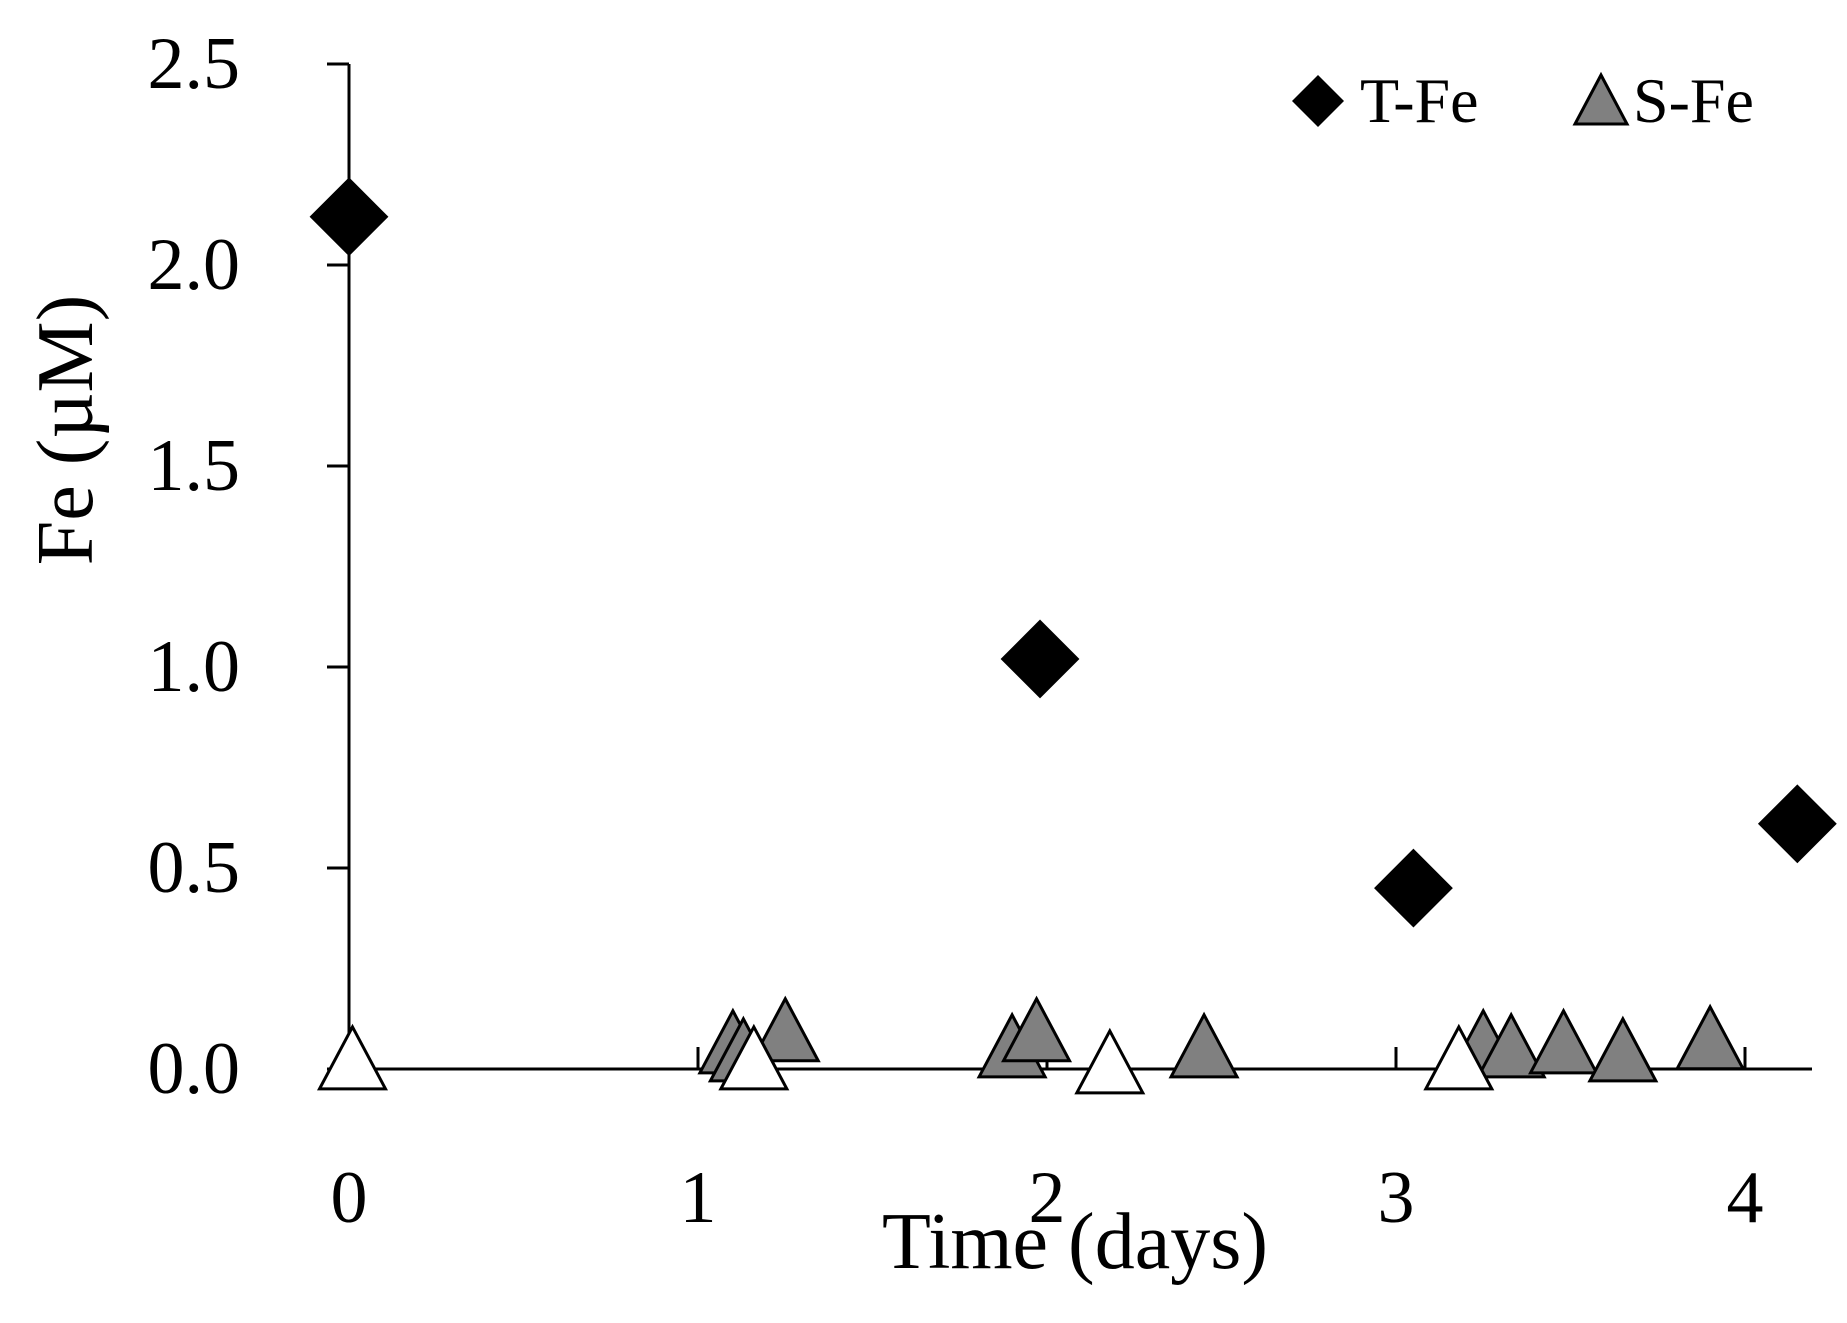 The height and width of the screenshot is (1323, 1847). Describe the element at coordinates (1075, 1242) in the screenshot. I see `x-axis-title: Time (days)` at that location.